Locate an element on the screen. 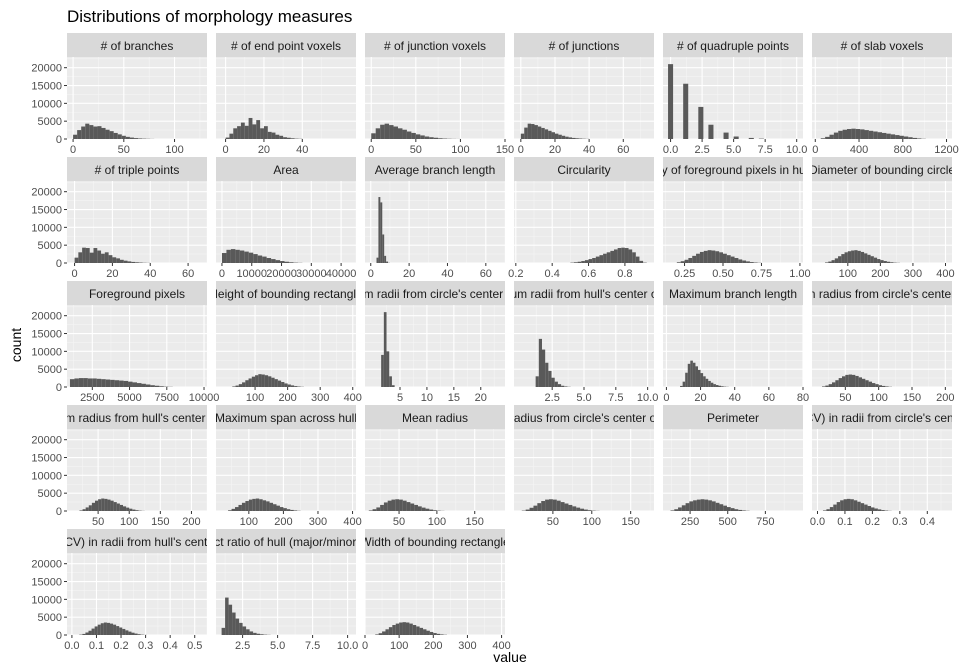 The image size is (960, 672). x-tick-label: 50 is located at coordinates (124, 150).